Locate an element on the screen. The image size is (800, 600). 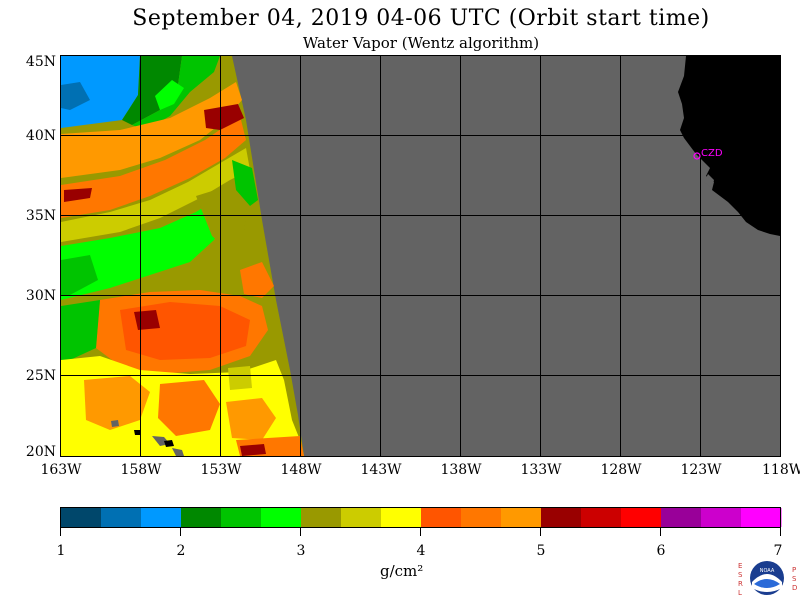
colorbar-tick-label: 5 is located at coordinates (541, 551).